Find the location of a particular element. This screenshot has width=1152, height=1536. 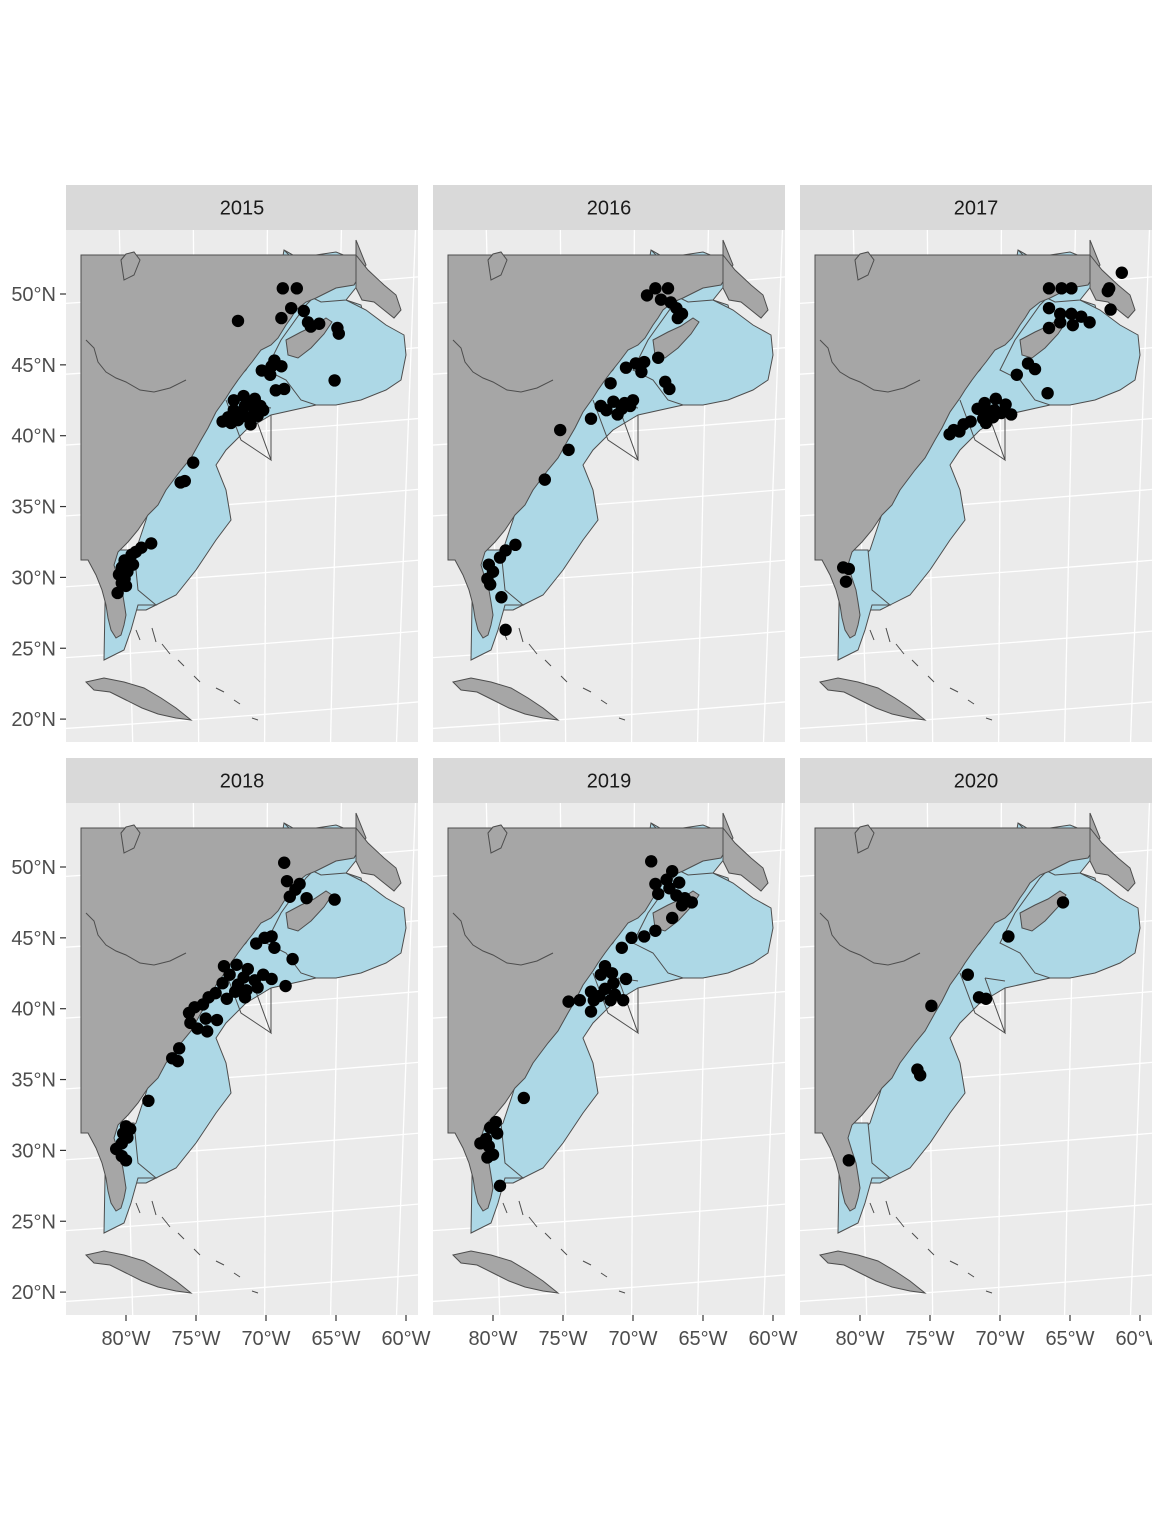

lat-axis-row-2: 50°N 45°N 40°N 35°N 30°N 25°N 20°N is located at coordinates (38, 1080).